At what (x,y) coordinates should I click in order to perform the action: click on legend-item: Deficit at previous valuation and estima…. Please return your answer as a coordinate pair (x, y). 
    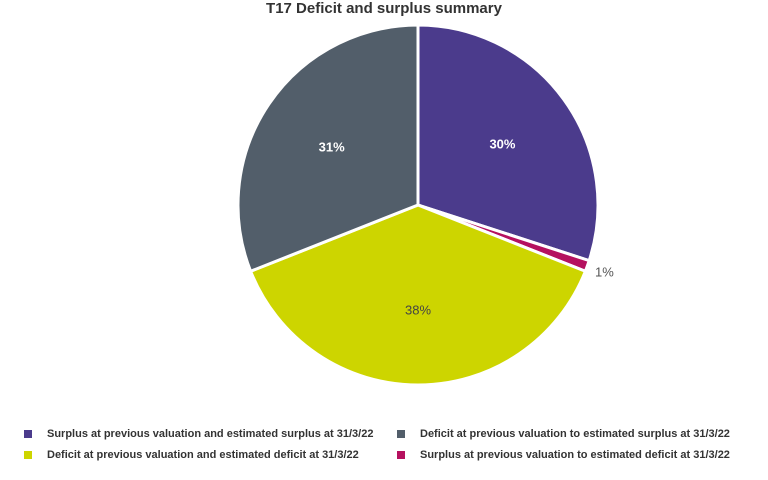
    Looking at the image, I should click on (191, 455).